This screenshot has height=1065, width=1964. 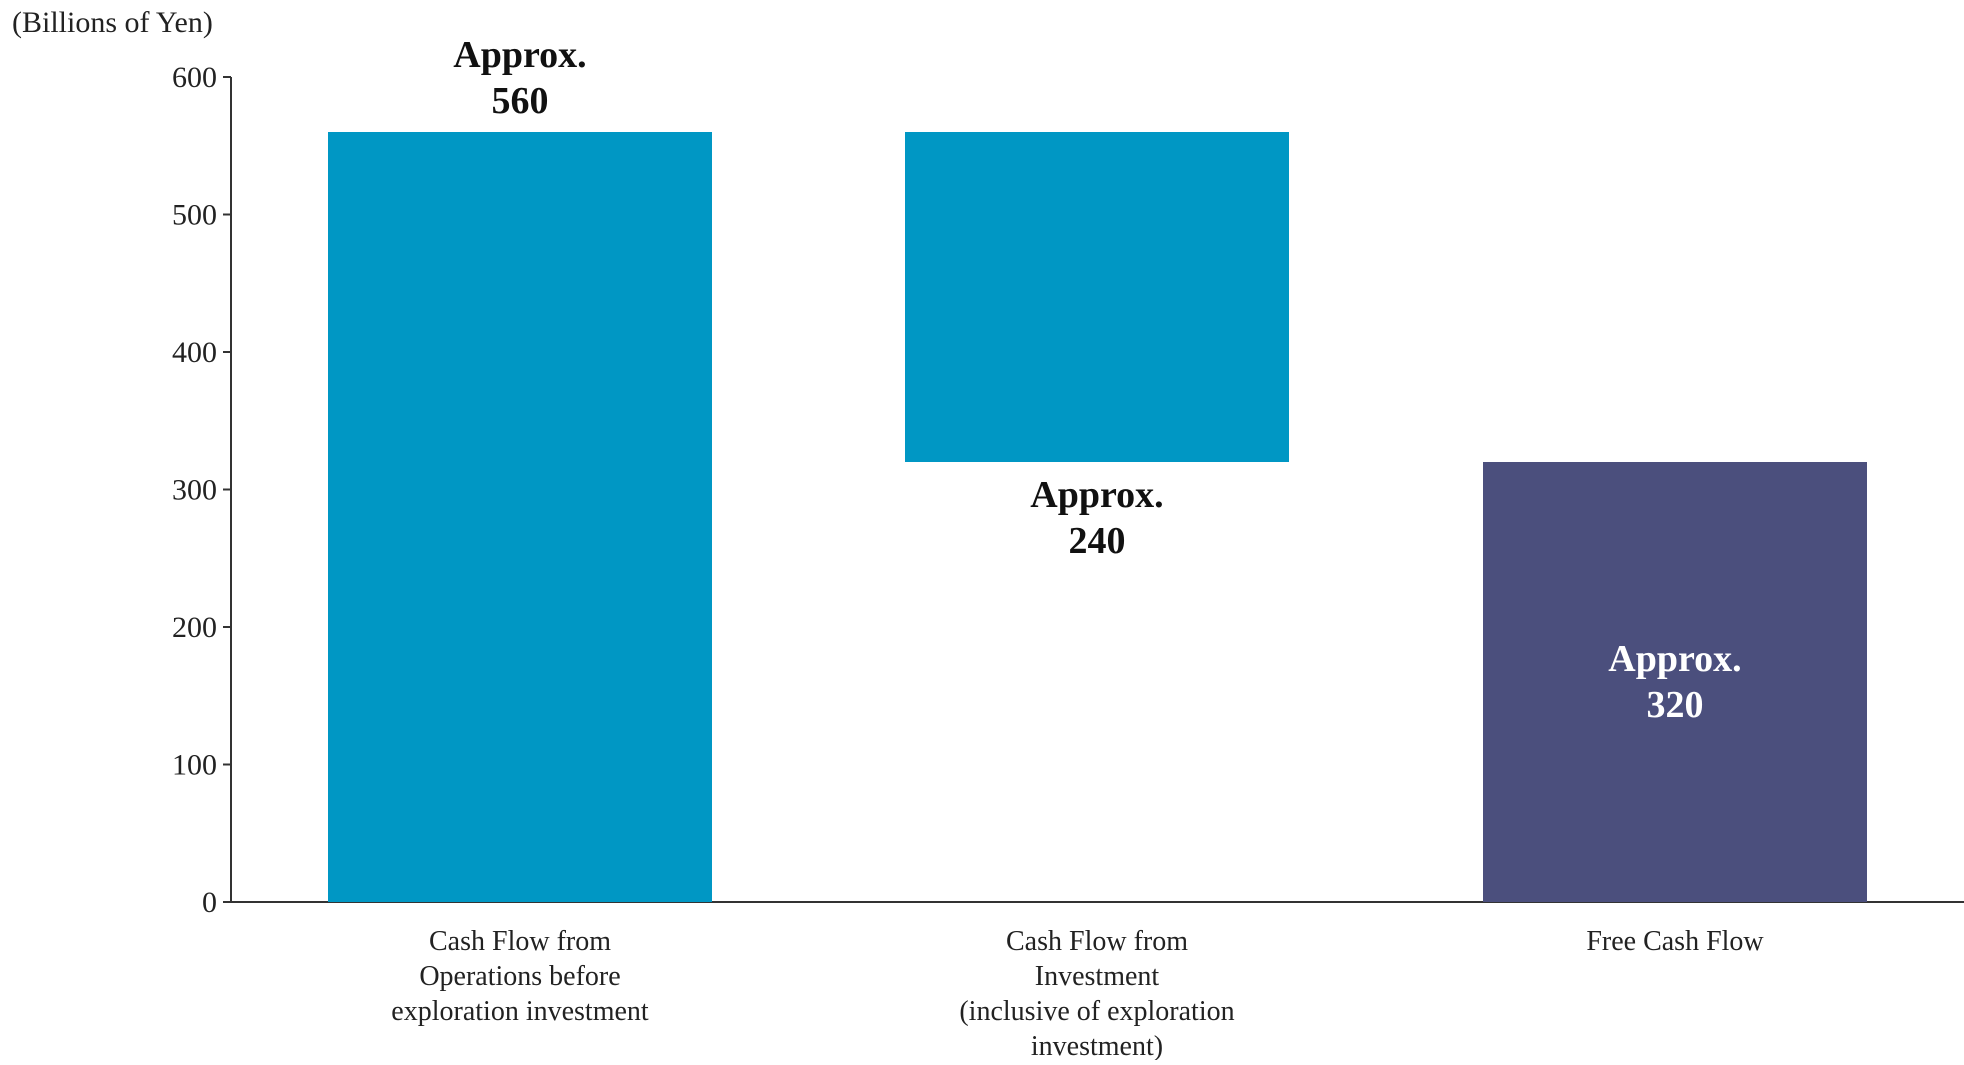 What do you see at coordinates (194, 77) in the screenshot?
I see `y-tick-label: 600` at bounding box center [194, 77].